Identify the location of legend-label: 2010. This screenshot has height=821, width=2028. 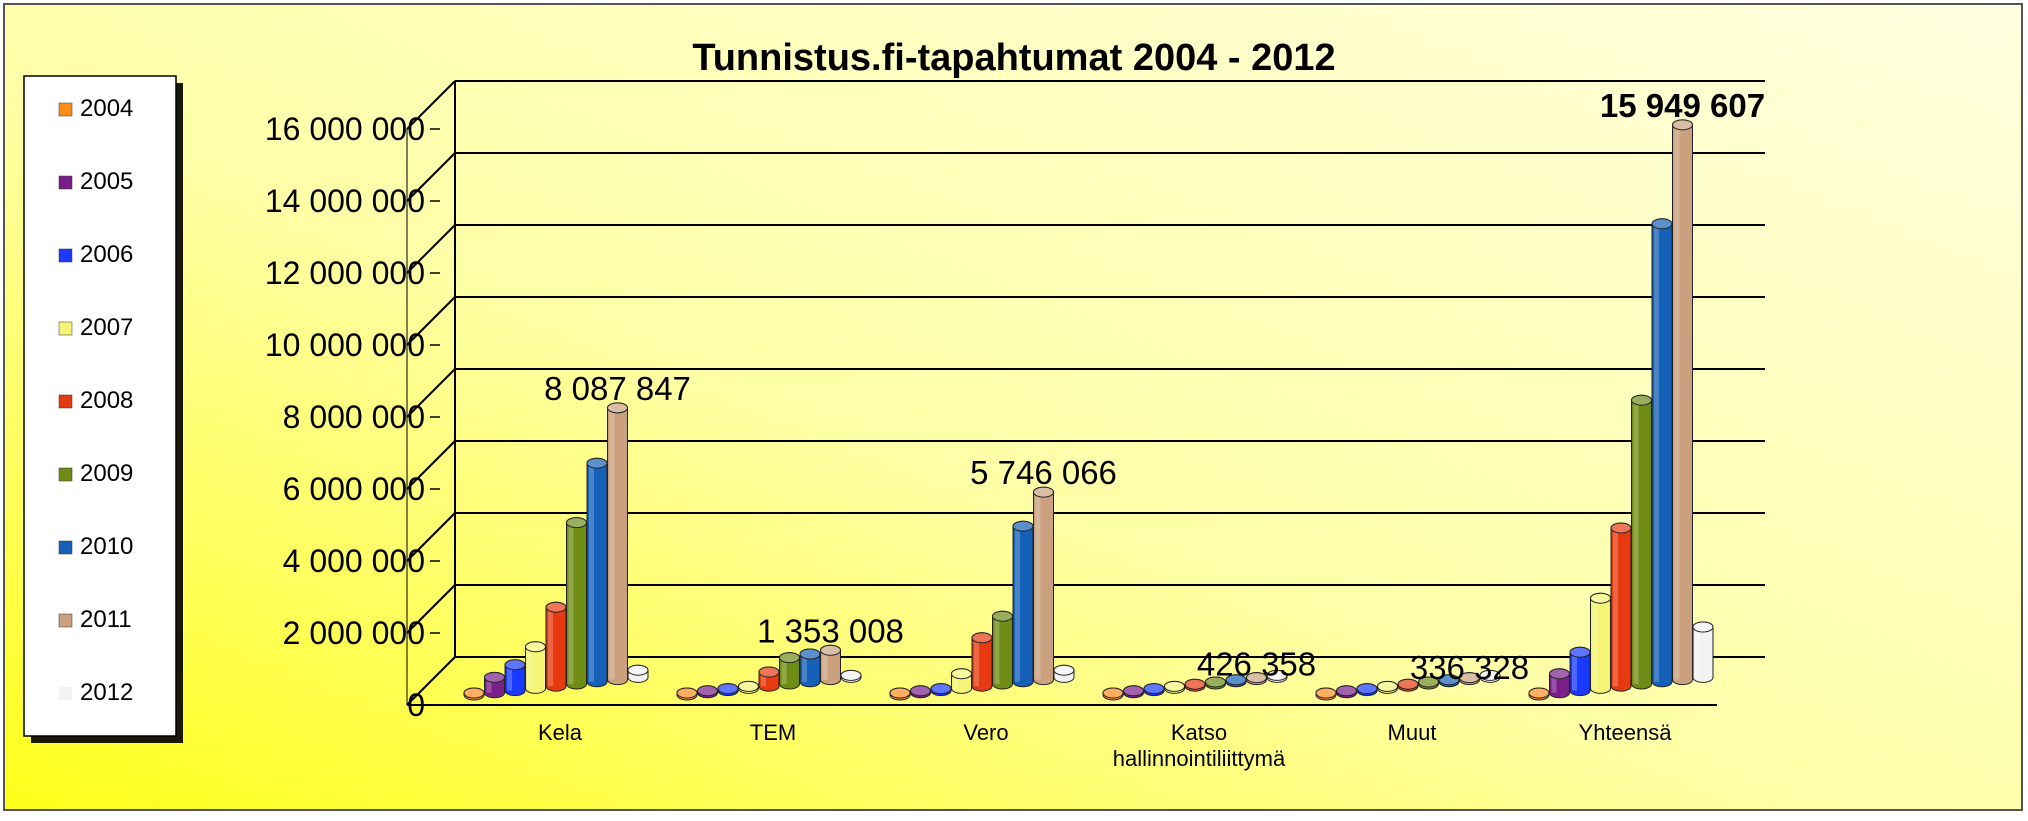
(106, 546).